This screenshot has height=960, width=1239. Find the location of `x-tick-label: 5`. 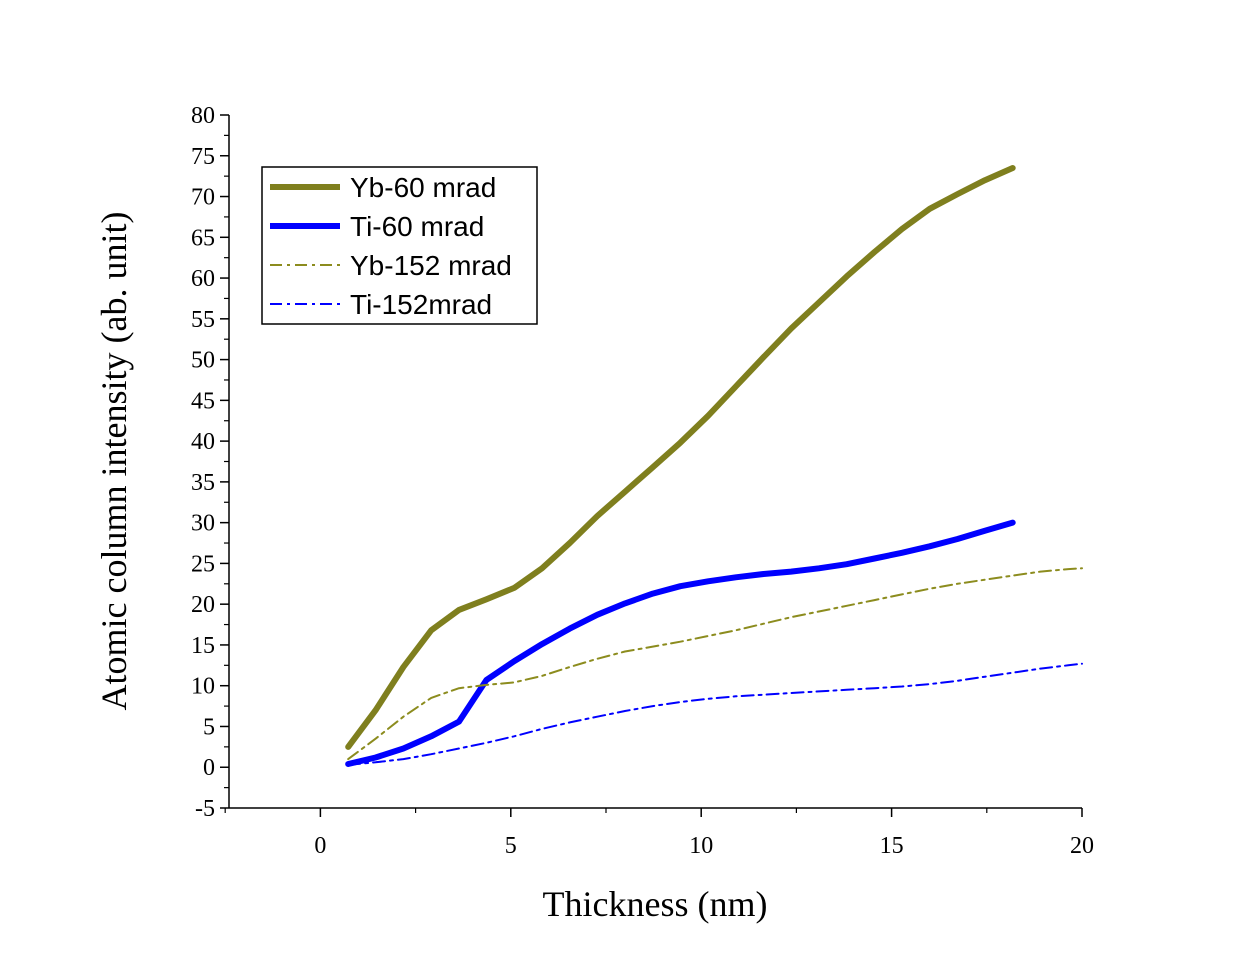

x-tick-label: 5 is located at coordinates (511, 846).